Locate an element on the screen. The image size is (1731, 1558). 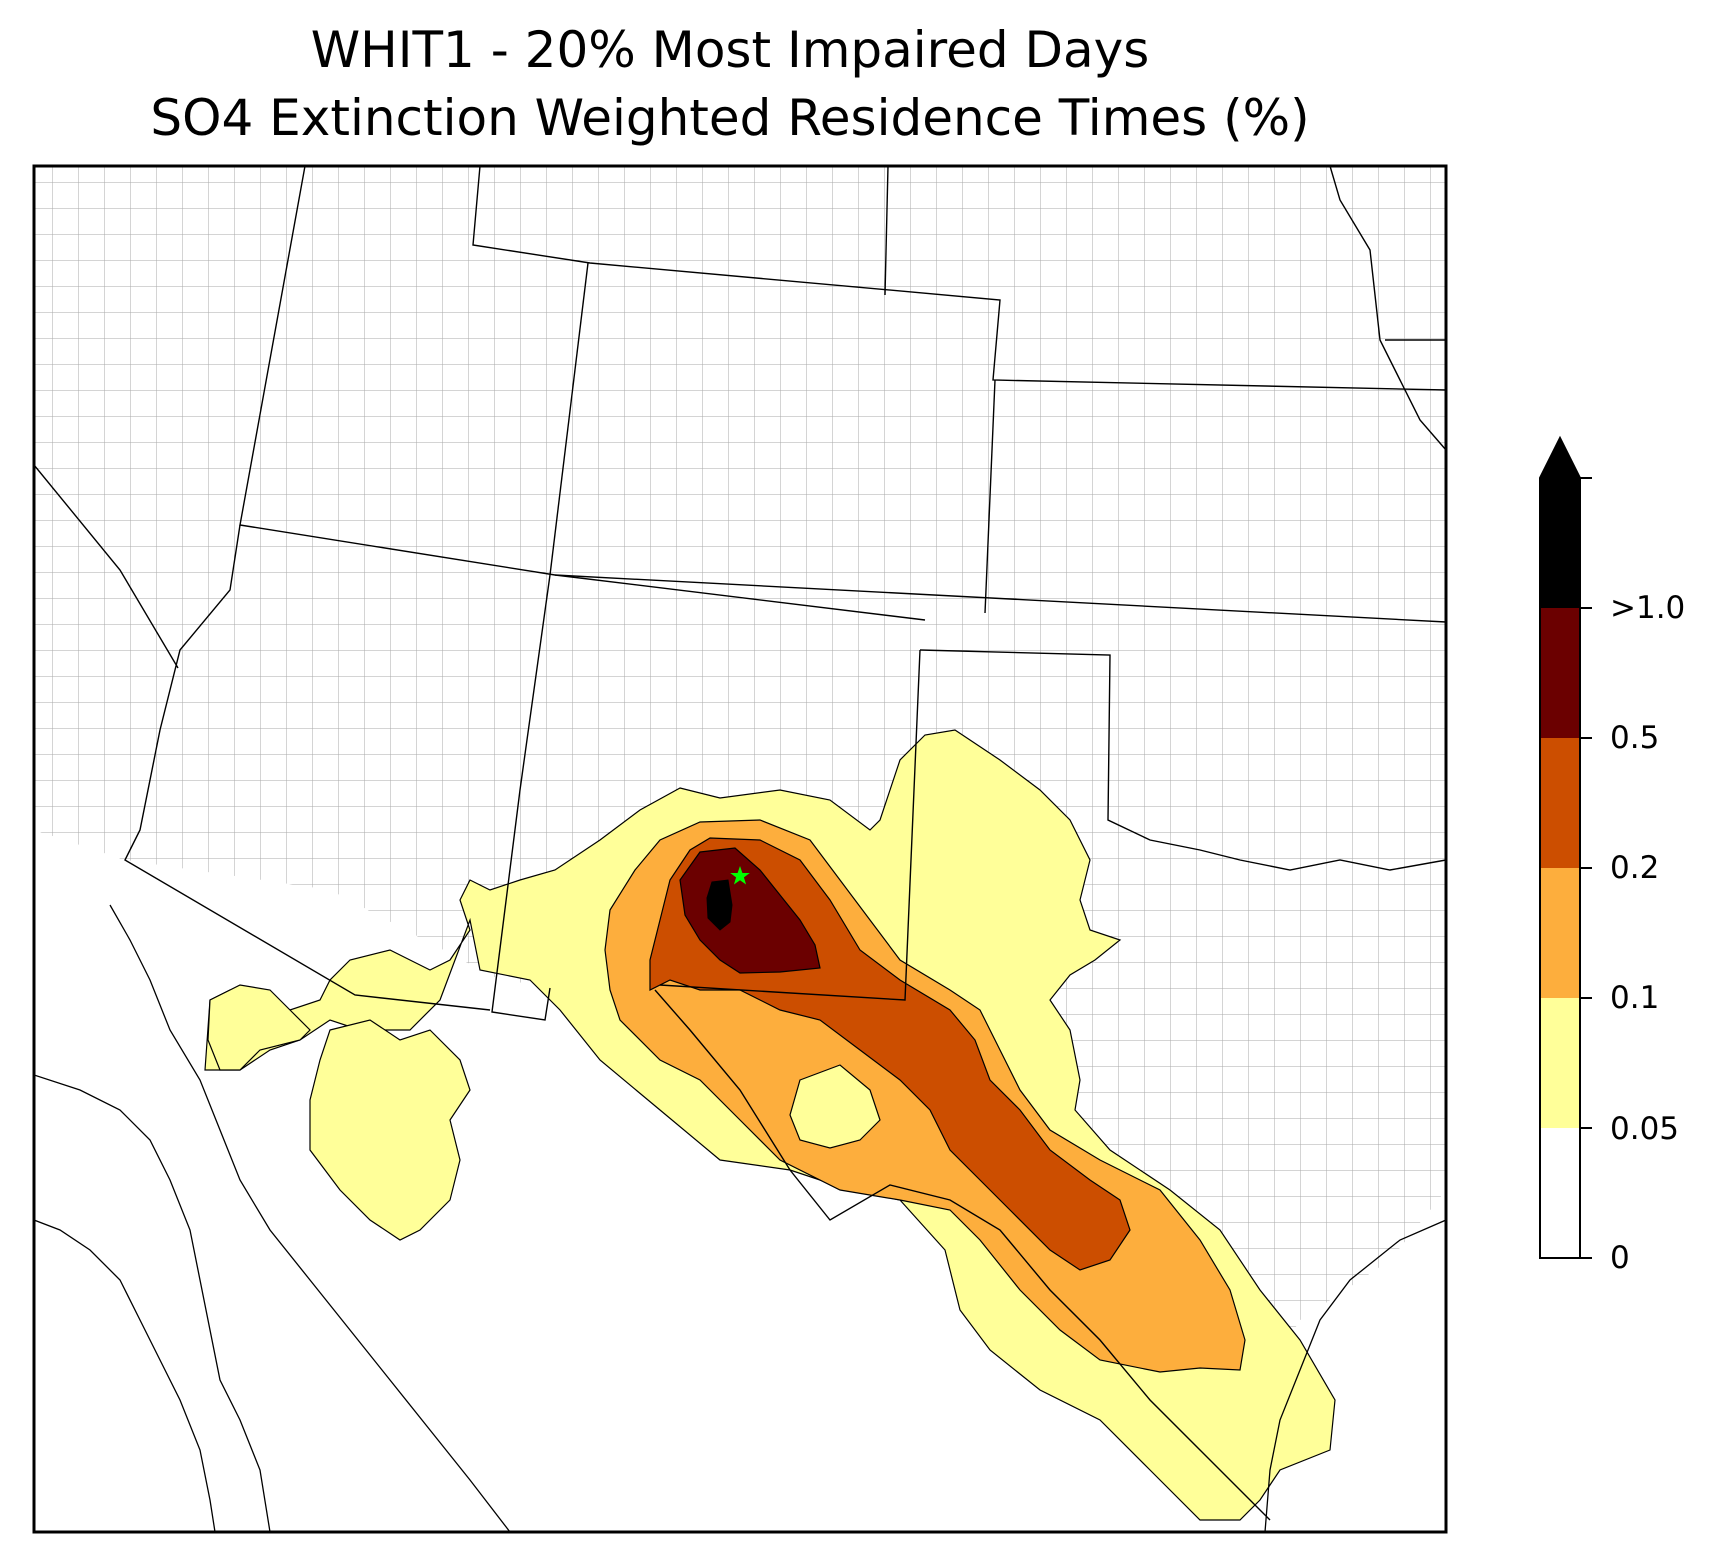
chart-title-line-1: WHIT1 - 20% Most Impaired Days is located at coordinates (730, 50).